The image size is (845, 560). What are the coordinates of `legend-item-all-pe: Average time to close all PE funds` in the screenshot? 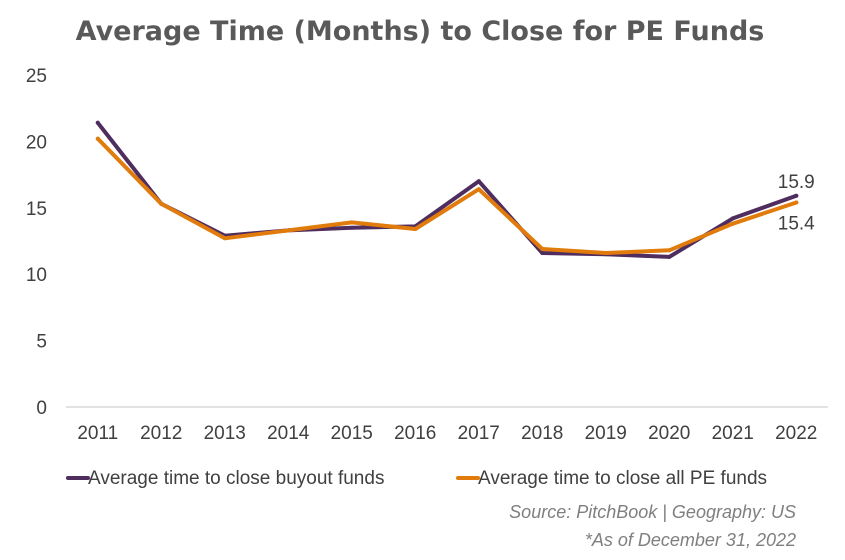 It's located at (611, 478).